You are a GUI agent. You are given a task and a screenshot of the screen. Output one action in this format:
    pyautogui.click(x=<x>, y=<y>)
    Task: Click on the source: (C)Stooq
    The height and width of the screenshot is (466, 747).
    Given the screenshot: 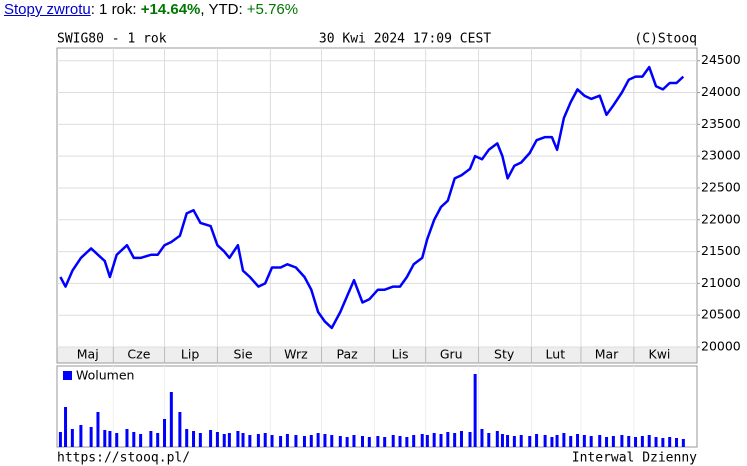 What is the action you would take?
    pyautogui.click(x=665, y=39)
    